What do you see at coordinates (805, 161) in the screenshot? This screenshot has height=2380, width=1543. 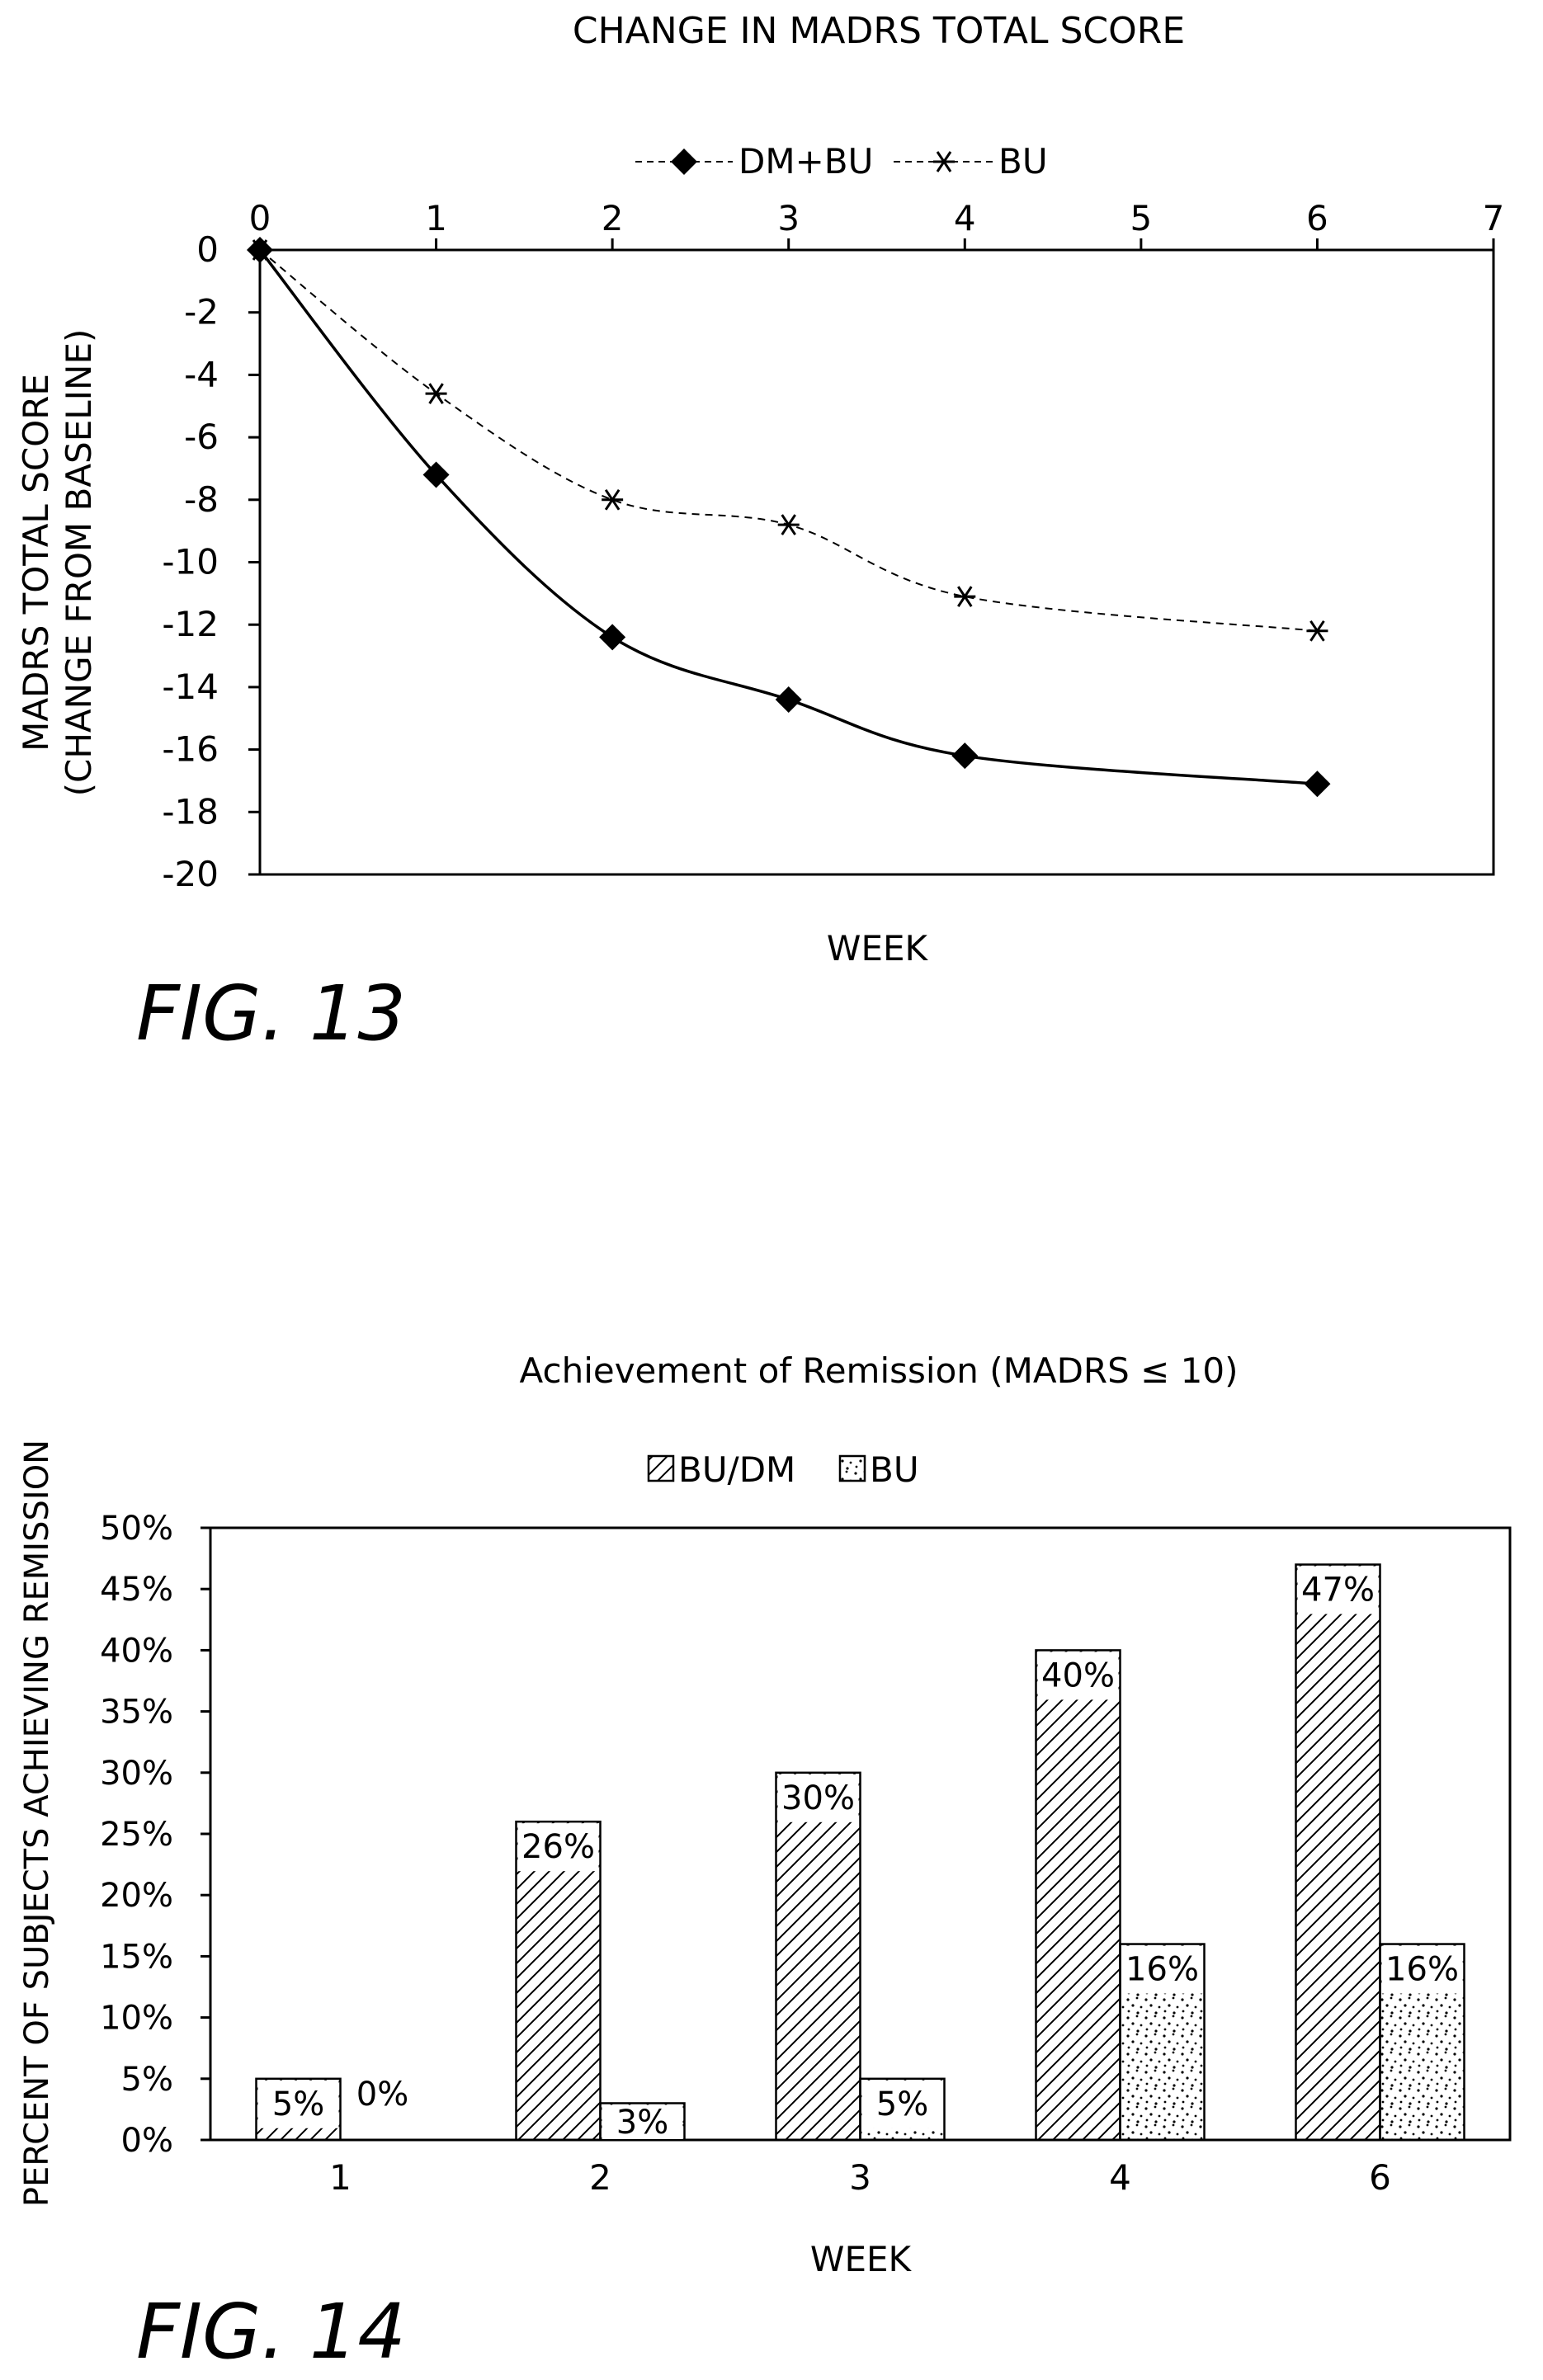 I see `legend-label-dm-bu: DM+BU` at bounding box center [805, 161].